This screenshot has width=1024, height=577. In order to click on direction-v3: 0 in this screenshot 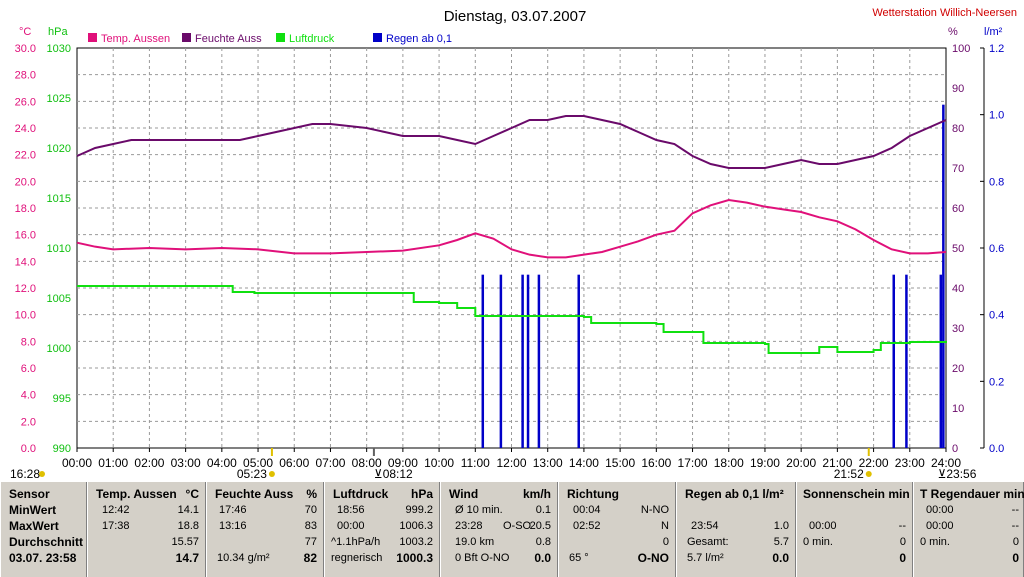, I will do `click(665, 542)`.